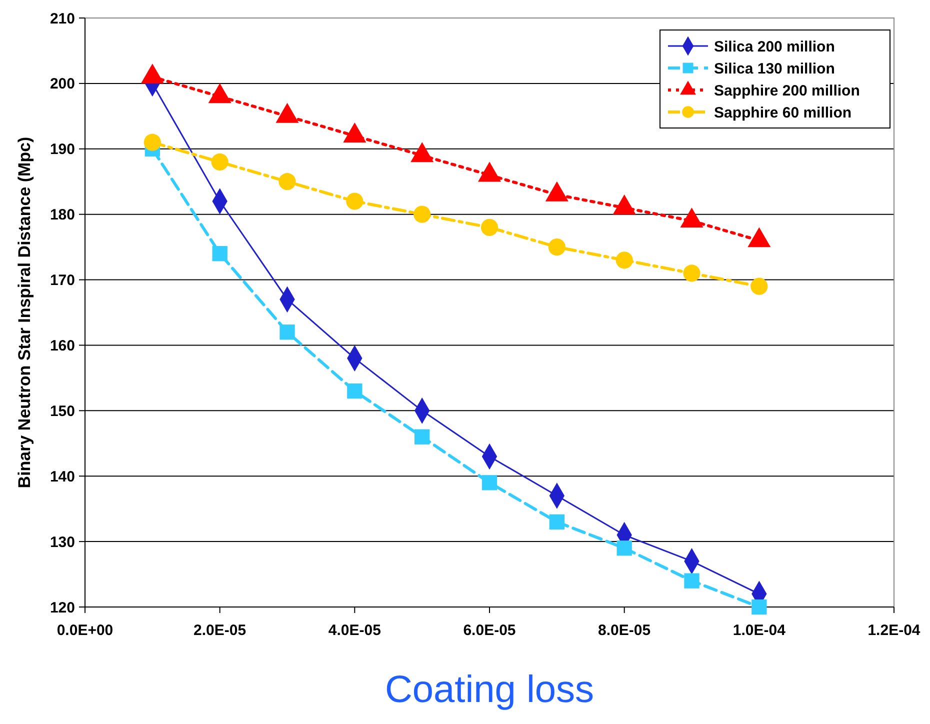 This screenshot has width=930, height=724. Describe the element at coordinates (774, 47) in the screenshot. I see `legend-label: Silica 200 million` at that location.